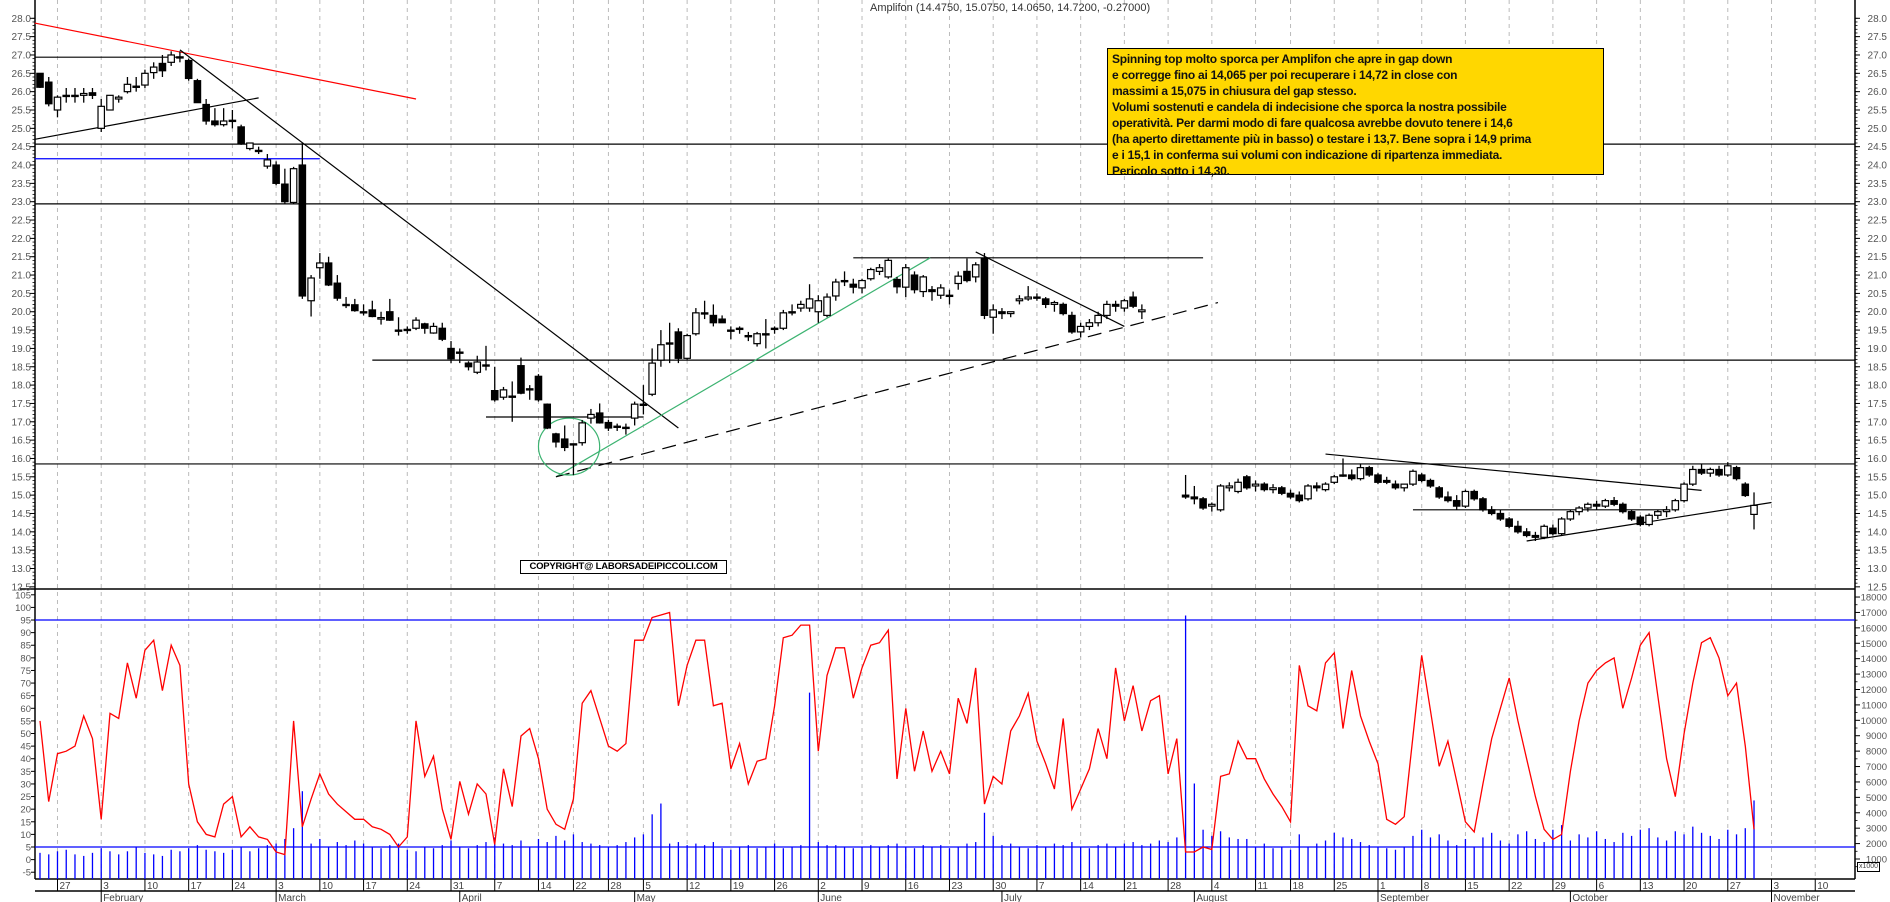  Describe the element at coordinates (914, 886) in the screenshot. I see `date-label: 16` at that location.